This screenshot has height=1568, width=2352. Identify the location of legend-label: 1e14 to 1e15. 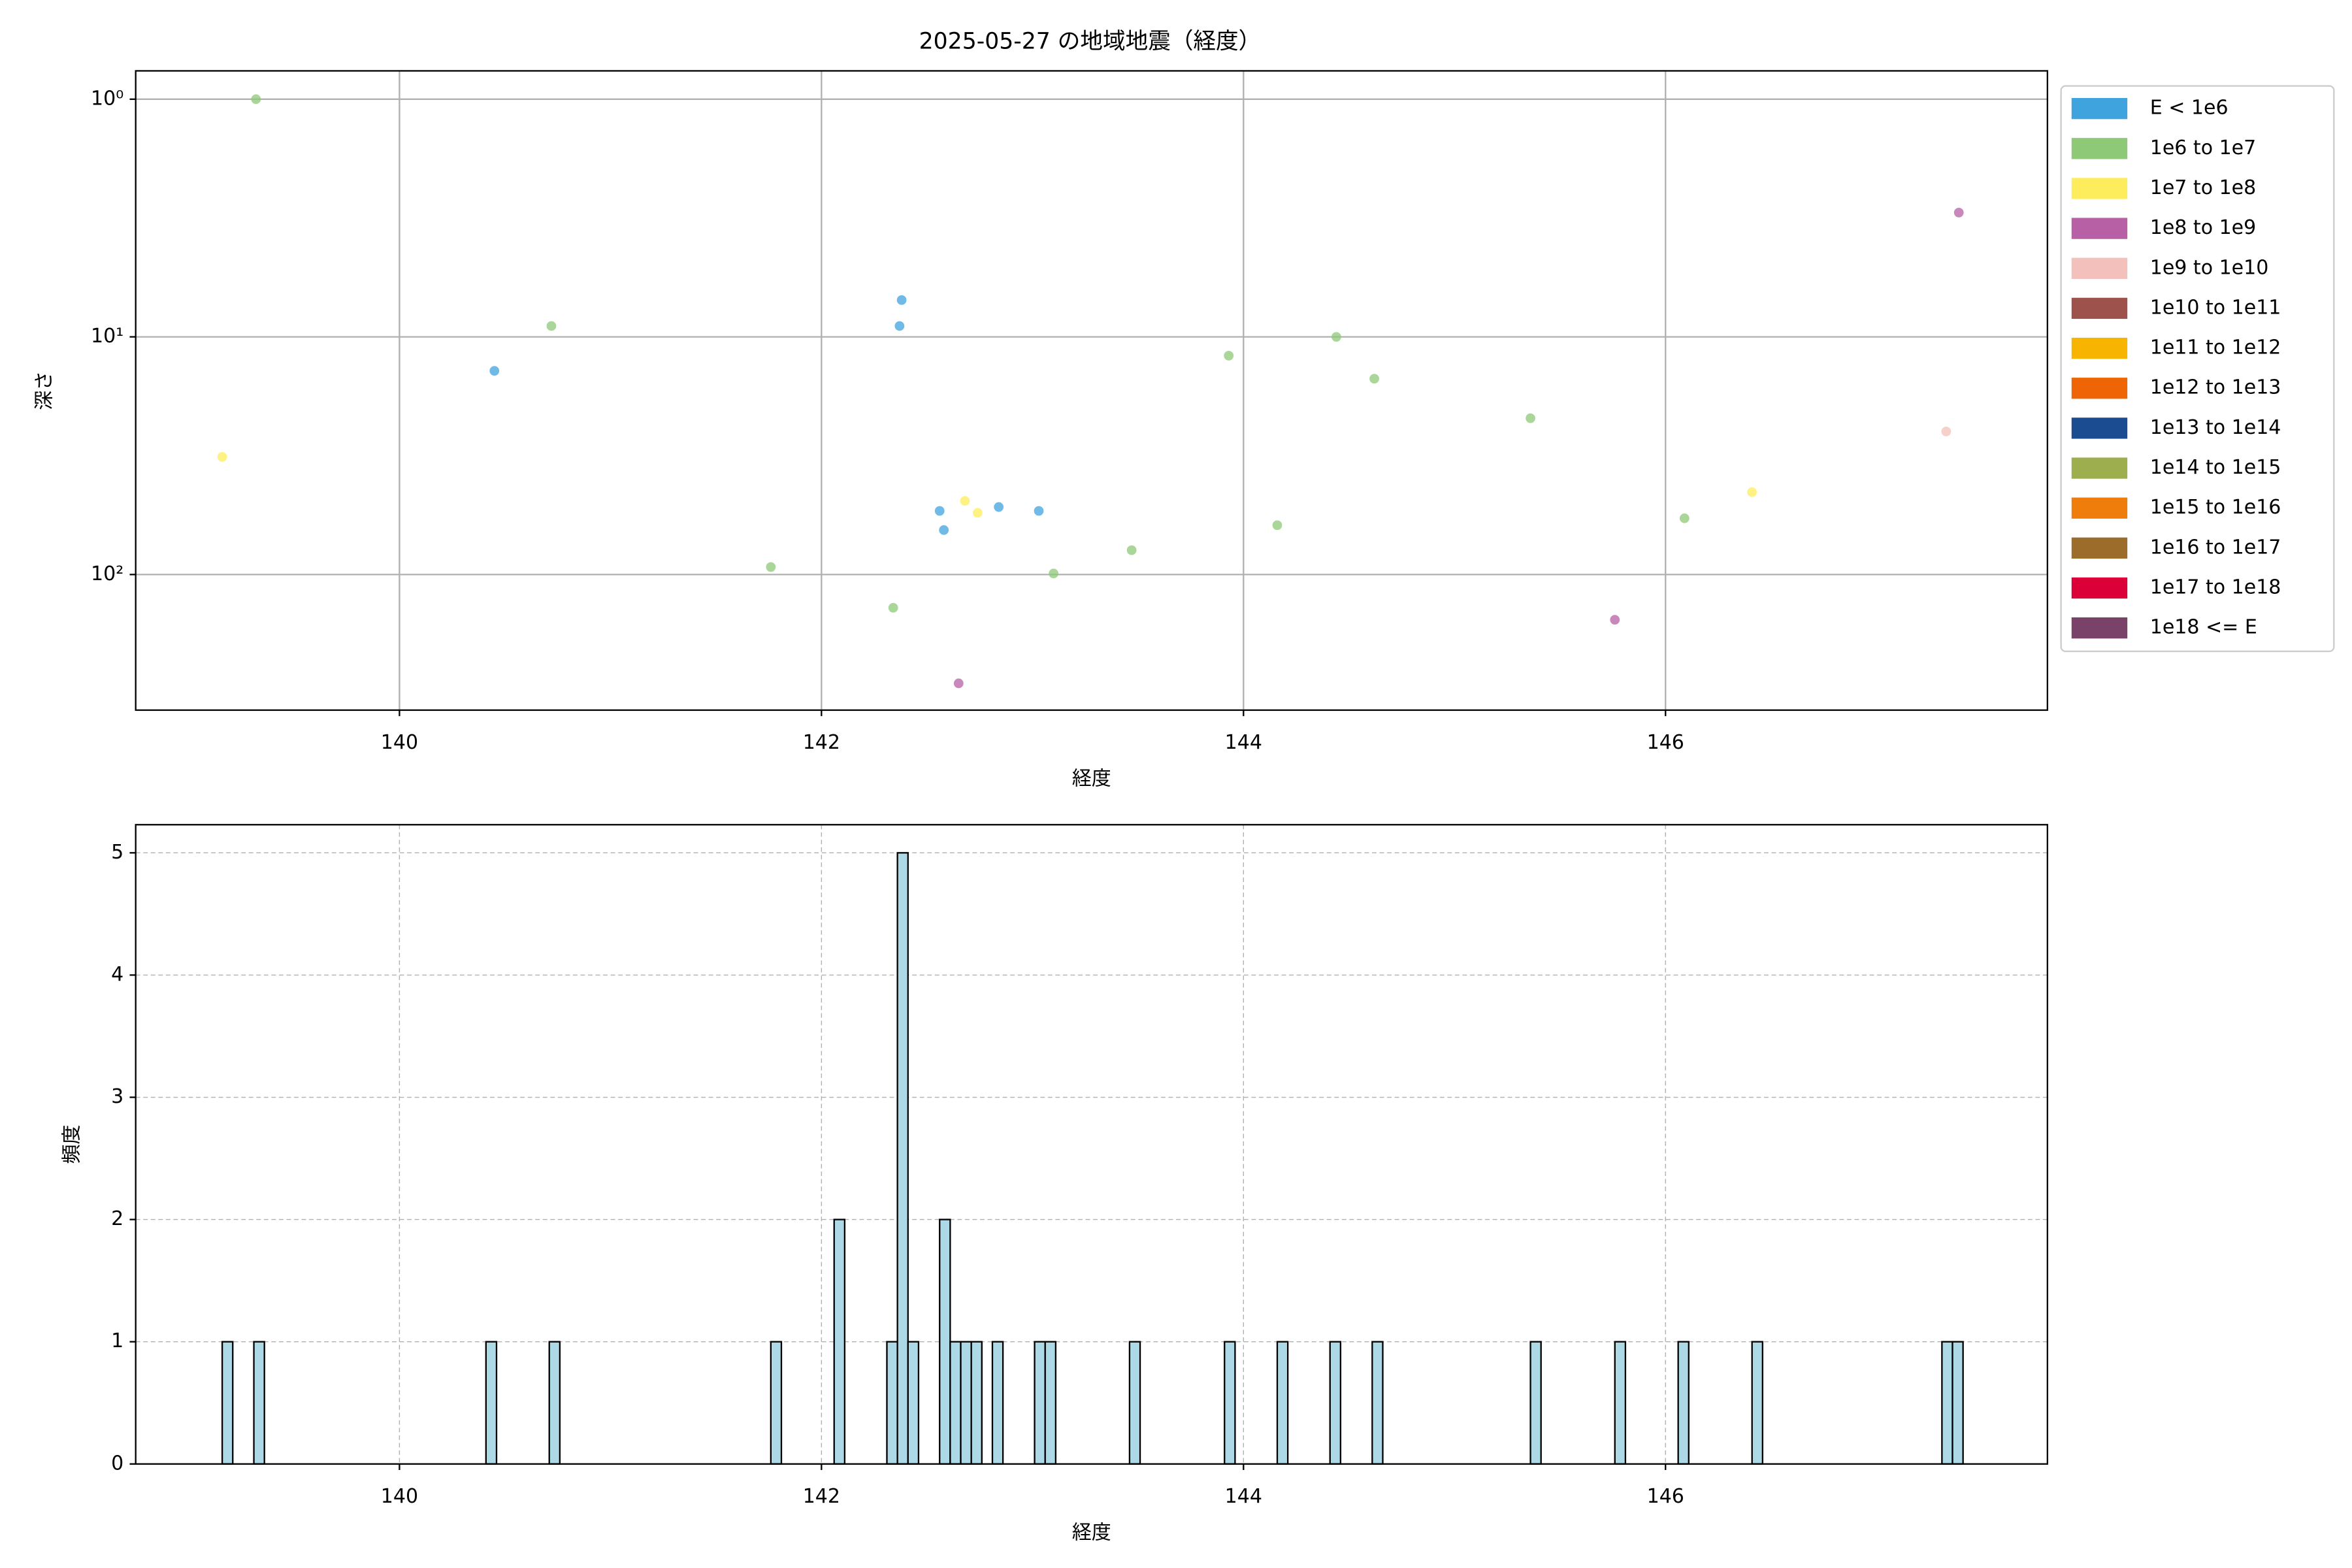
(2215, 467).